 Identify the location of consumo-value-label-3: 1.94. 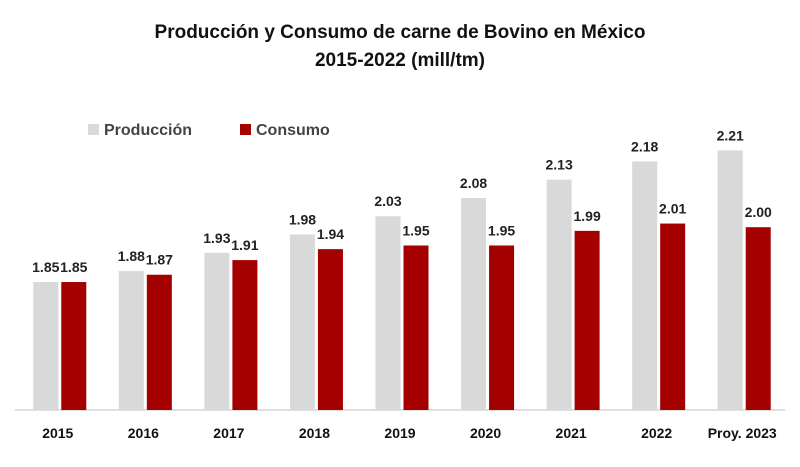
(330, 234).